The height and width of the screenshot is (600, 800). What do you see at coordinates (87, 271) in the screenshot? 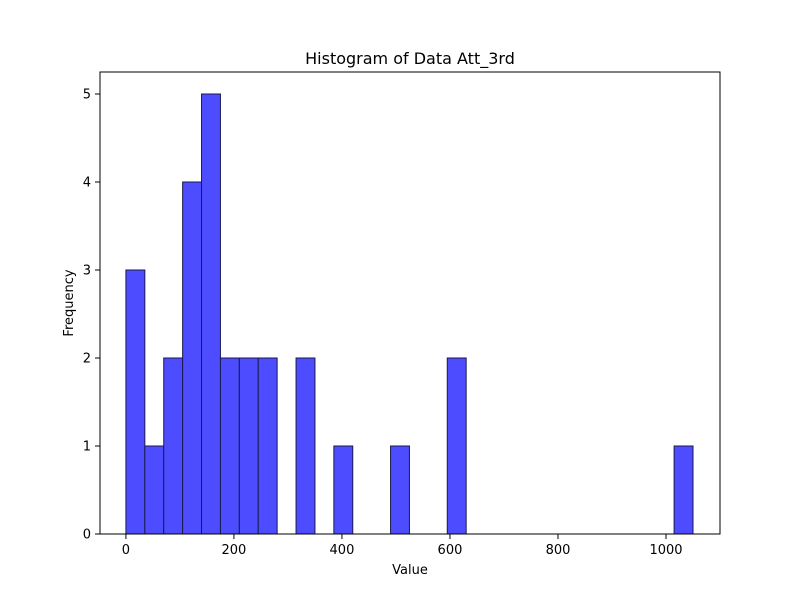
I see `y-tick-label: 3` at bounding box center [87, 271].